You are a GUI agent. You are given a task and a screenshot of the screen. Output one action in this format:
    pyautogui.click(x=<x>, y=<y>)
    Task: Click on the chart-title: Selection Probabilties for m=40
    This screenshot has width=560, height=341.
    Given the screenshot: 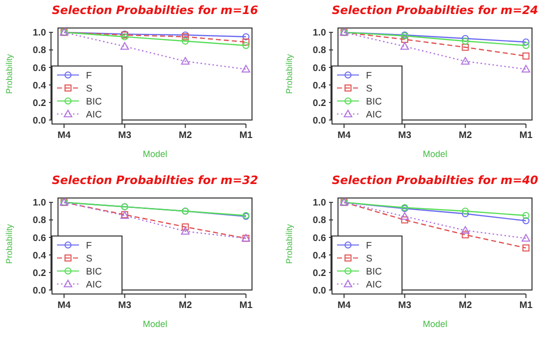 What is the action you would take?
    pyautogui.click(x=435, y=180)
    